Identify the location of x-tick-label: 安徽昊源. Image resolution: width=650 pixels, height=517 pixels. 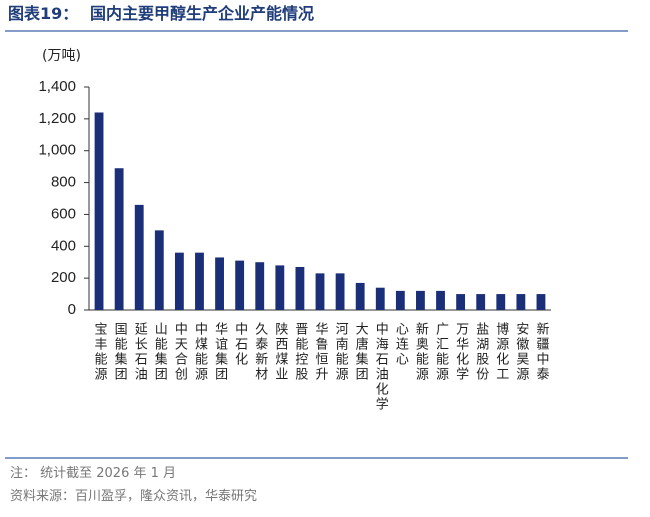
(521, 352).